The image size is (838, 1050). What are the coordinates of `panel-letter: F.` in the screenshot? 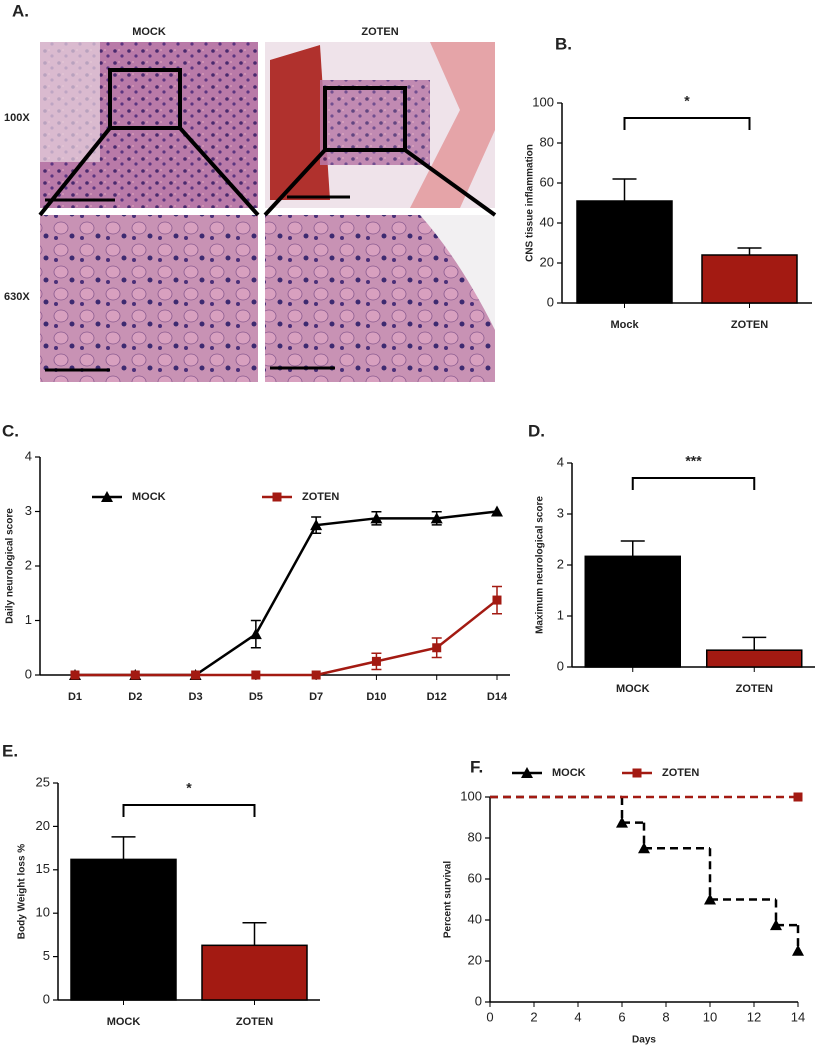 It's located at (476, 766).